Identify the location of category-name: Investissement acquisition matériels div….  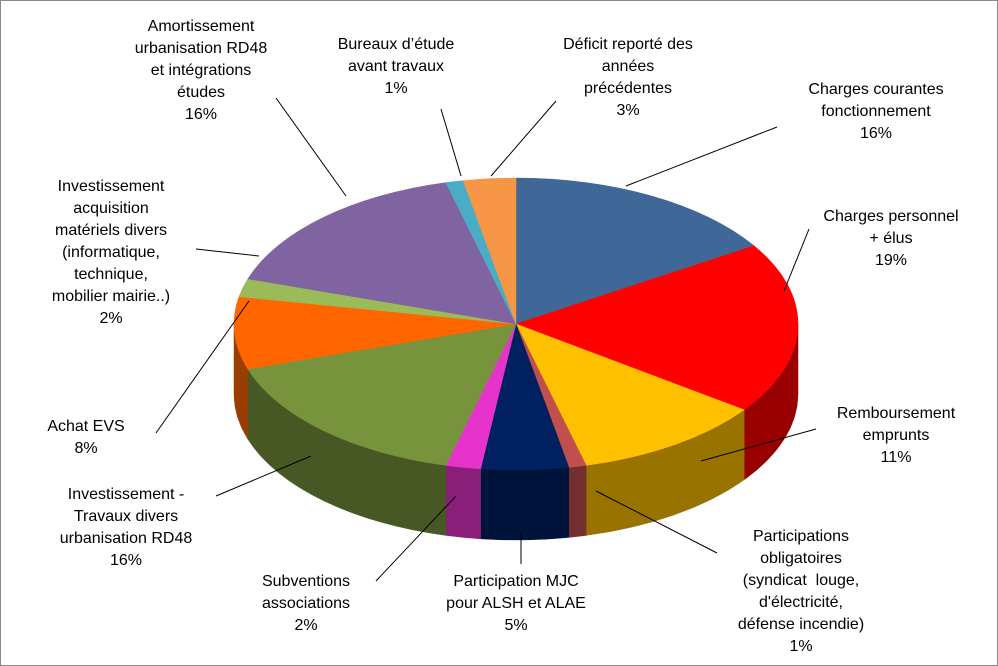
(111, 241).